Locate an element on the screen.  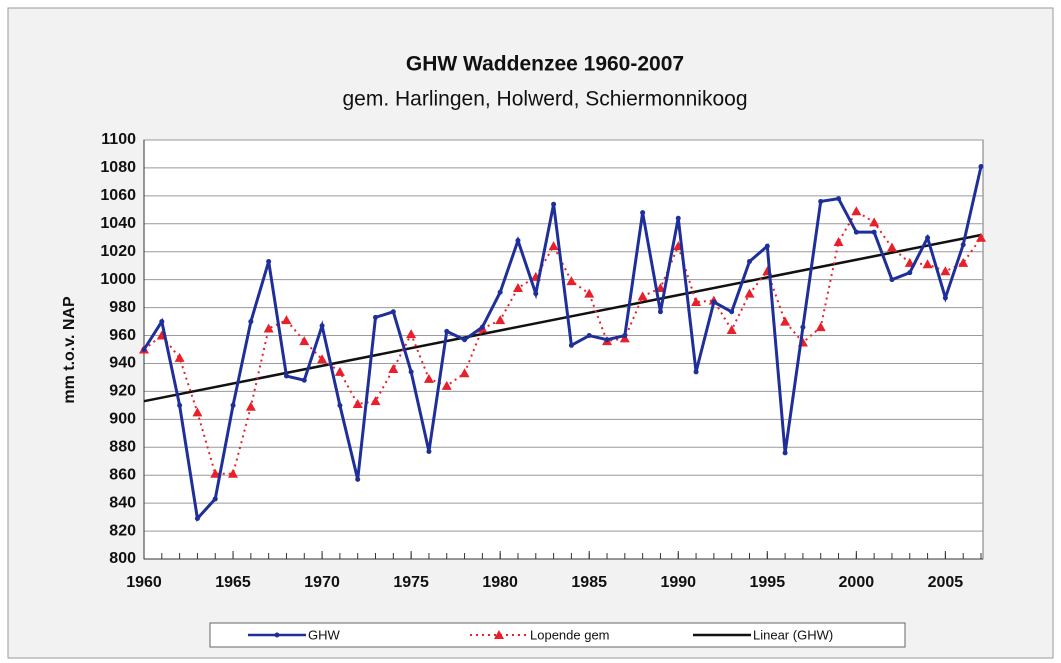
y-tick-label: 820 is located at coordinates (122, 530).